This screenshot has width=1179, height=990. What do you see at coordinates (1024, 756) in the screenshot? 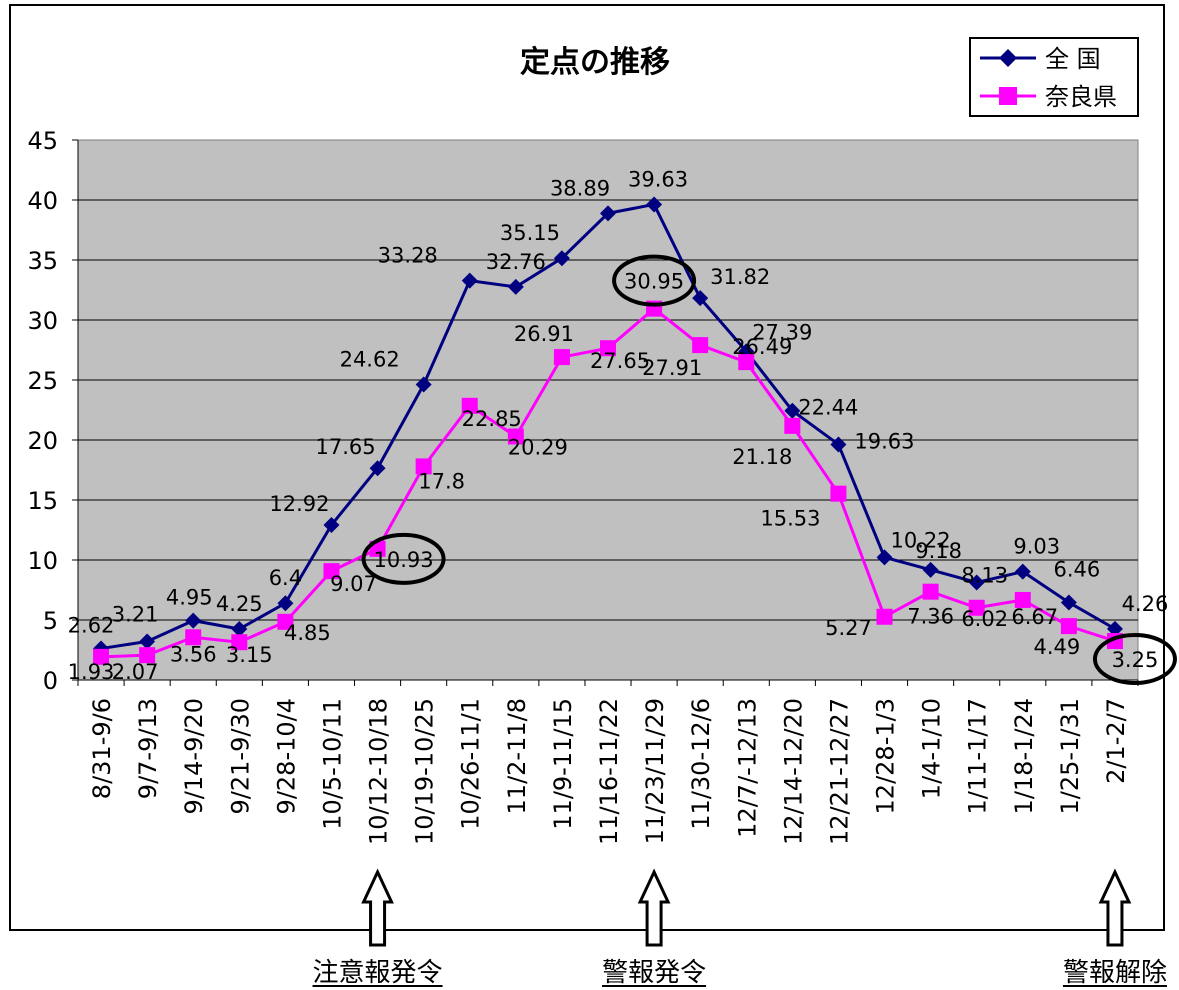
I see `x-tick-label: 1/18-1/24` at bounding box center [1024, 756].